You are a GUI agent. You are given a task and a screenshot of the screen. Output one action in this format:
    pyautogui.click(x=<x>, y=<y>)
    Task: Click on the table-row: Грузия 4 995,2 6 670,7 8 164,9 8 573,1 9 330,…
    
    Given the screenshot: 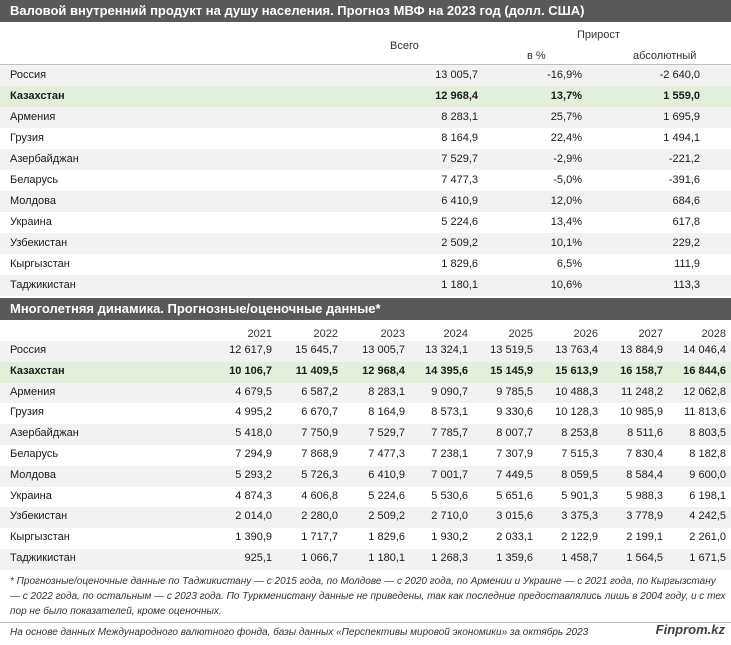 What is the action you would take?
    pyautogui.click(x=365, y=413)
    